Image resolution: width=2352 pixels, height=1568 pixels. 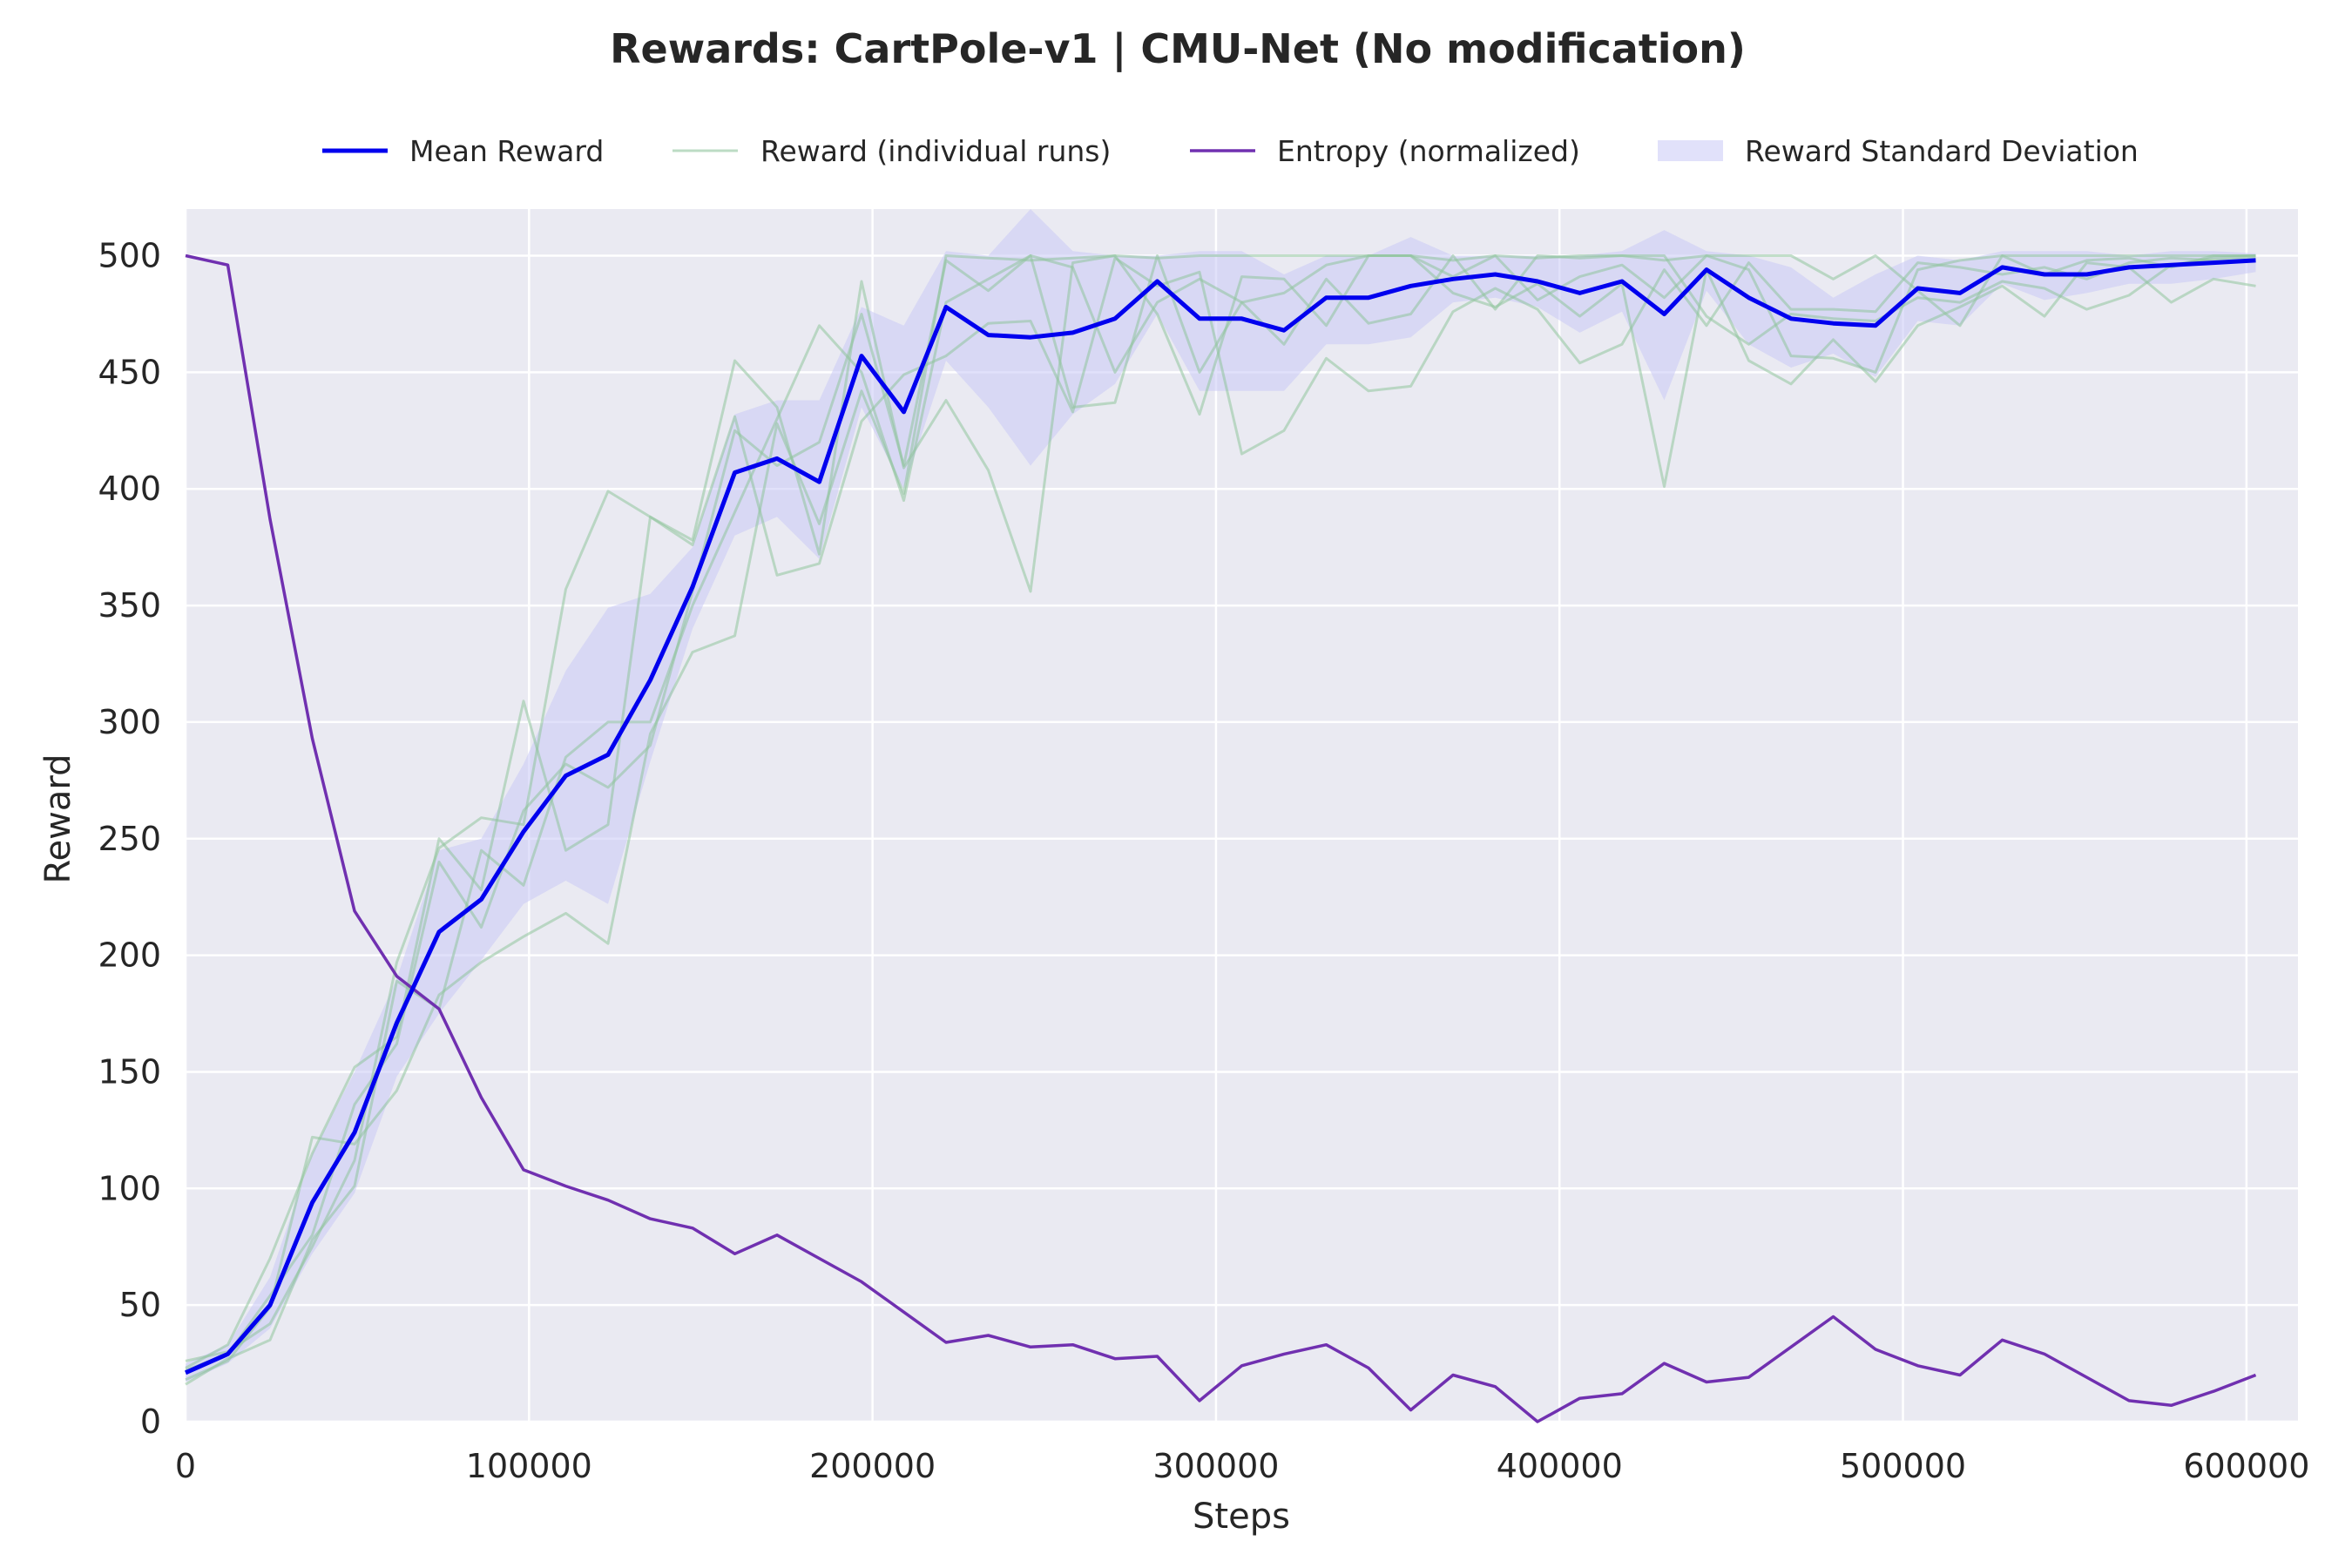 What do you see at coordinates (129, 489) in the screenshot?
I see `y-tick-label: 400` at bounding box center [129, 489].